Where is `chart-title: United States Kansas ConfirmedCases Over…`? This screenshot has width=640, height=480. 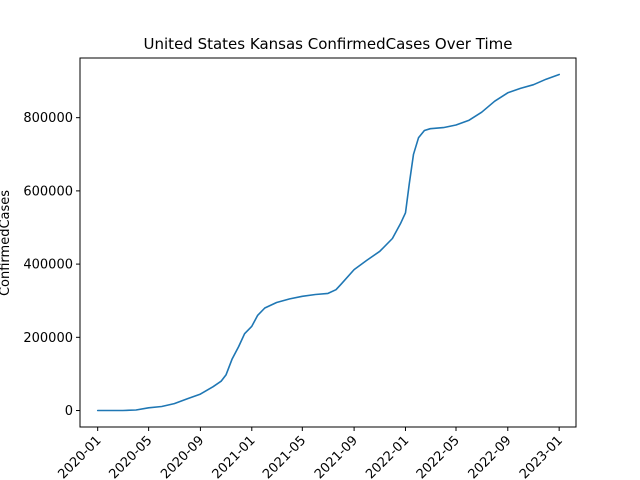 chart-title: United States Kansas ConfirmedCases Over… is located at coordinates (328, 44).